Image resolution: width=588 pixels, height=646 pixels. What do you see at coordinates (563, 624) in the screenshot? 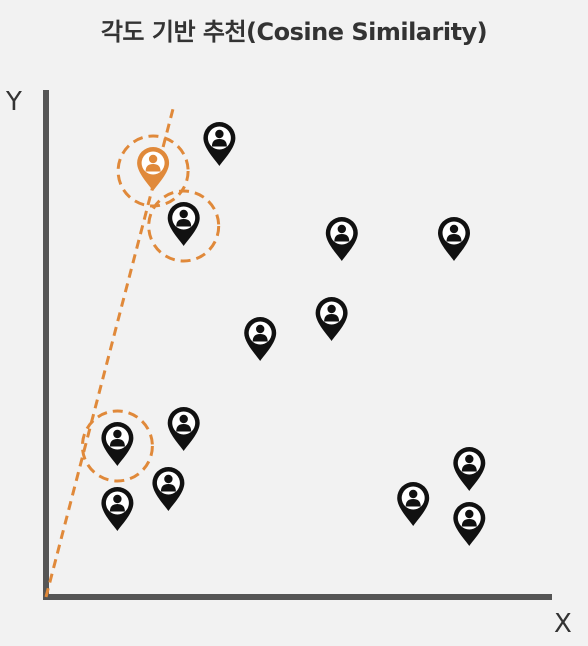
I see `x-axis-label: X` at bounding box center [563, 624].